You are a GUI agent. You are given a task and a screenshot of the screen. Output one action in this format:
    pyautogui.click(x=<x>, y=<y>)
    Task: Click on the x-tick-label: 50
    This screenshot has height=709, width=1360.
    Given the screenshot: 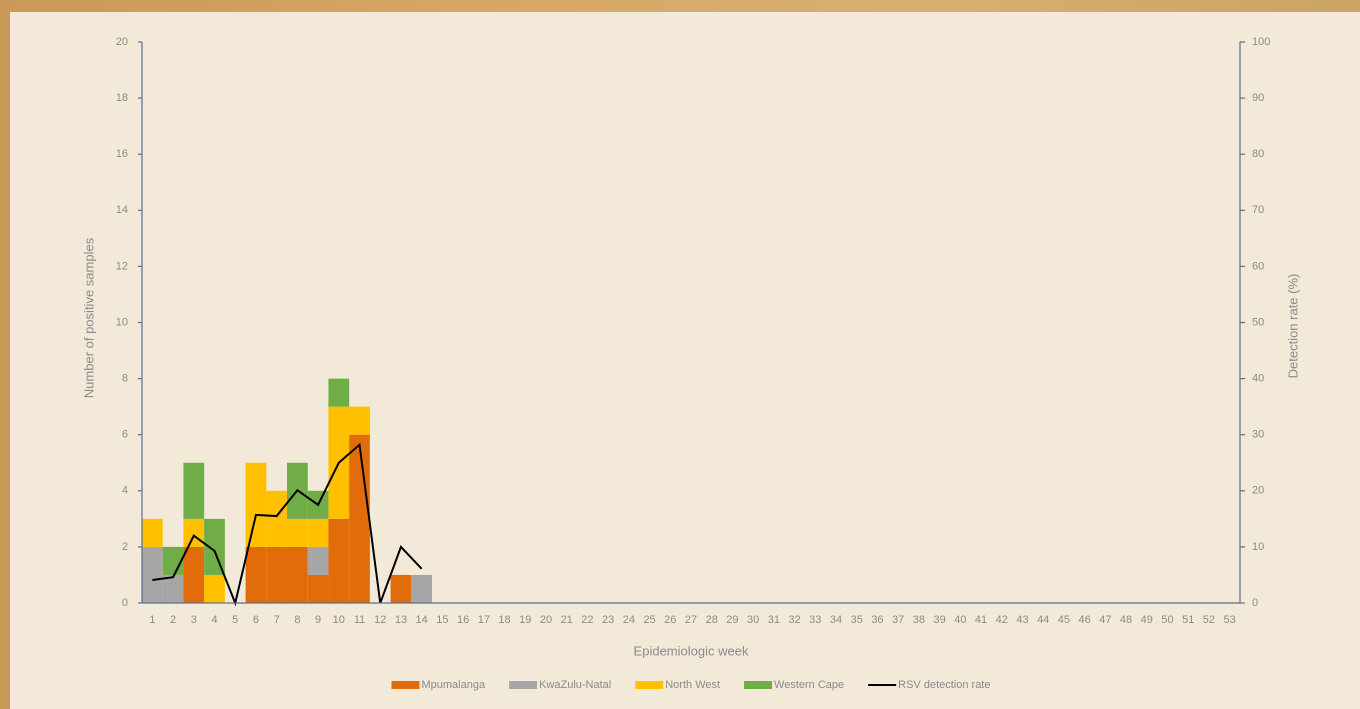 What is the action you would take?
    pyautogui.click(x=1167, y=620)
    